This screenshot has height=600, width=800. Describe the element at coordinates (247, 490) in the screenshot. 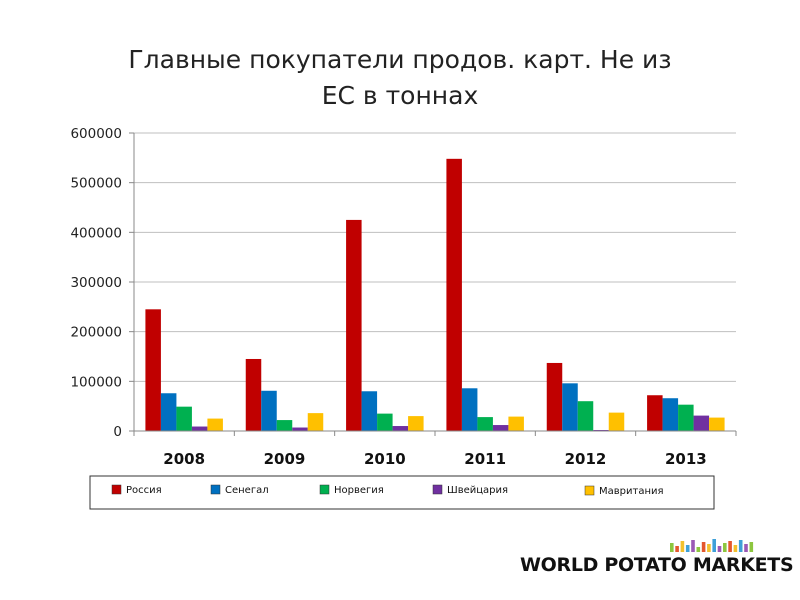

I see `legend-label: Сенегал` at that location.